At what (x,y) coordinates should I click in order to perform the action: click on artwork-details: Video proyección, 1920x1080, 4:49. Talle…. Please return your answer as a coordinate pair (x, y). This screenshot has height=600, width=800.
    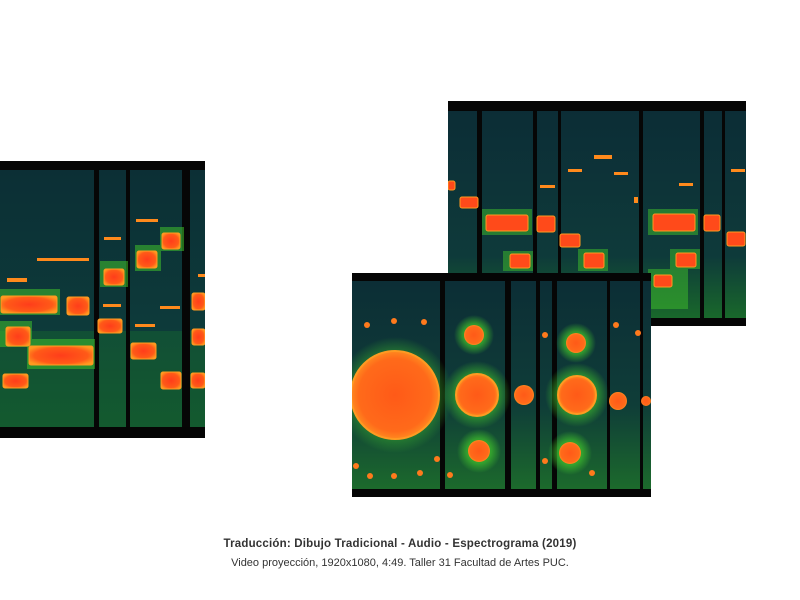
    Looking at the image, I should click on (400, 563).